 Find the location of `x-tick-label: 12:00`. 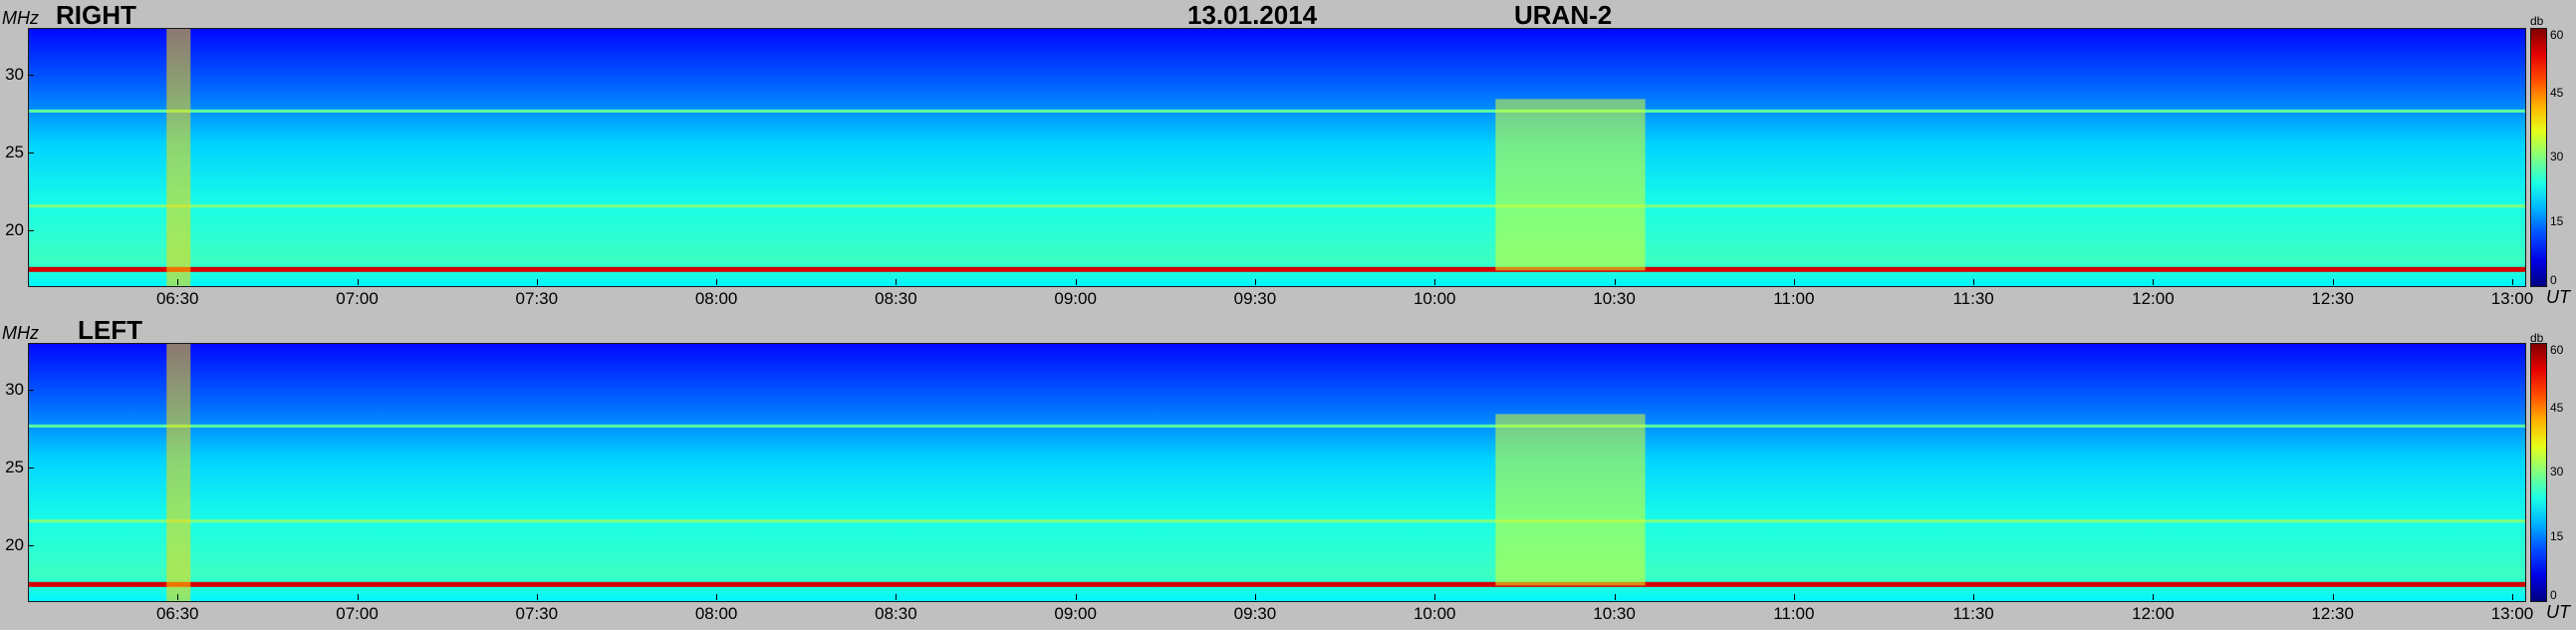

x-tick-label: 12:00 is located at coordinates (2153, 298).